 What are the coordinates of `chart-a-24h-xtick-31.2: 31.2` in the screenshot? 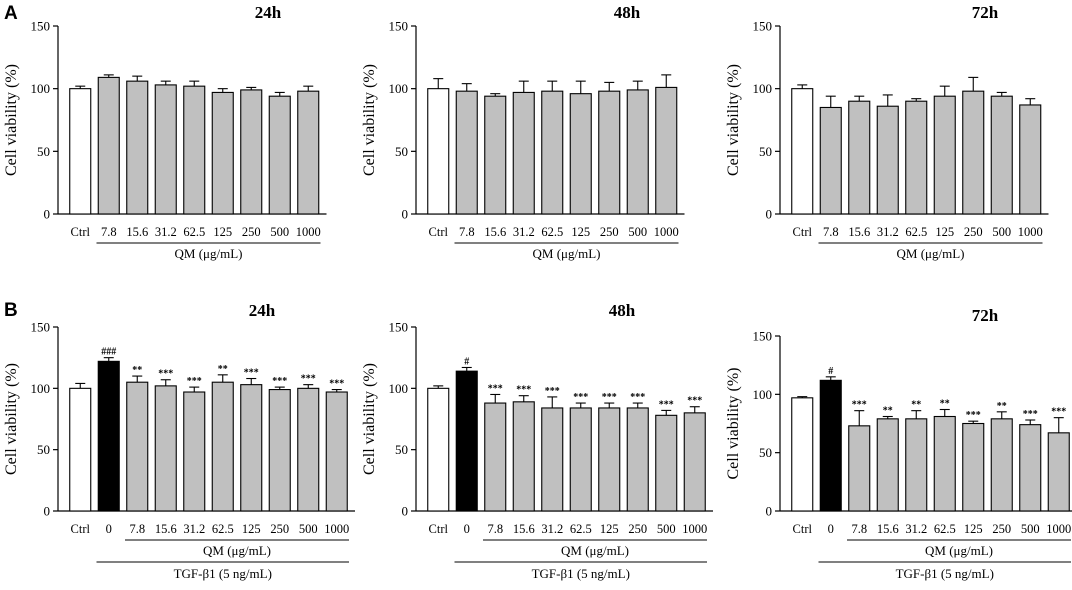 It's located at (166, 232).